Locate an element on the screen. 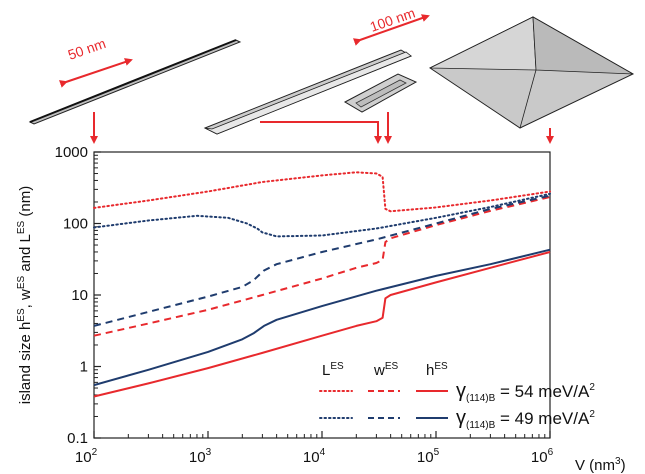 This screenshot has width=645, height=474. x-tick-label: 10⁶ is located at coordinates (542, 456).